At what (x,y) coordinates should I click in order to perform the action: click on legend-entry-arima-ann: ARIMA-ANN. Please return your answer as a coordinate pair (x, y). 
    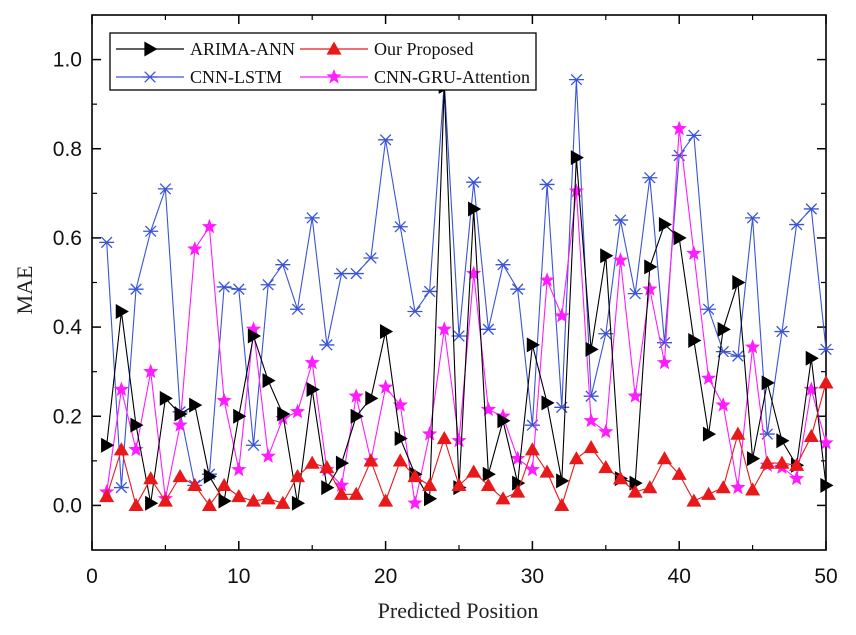
    Looking at the image, I should click on (205, 49).